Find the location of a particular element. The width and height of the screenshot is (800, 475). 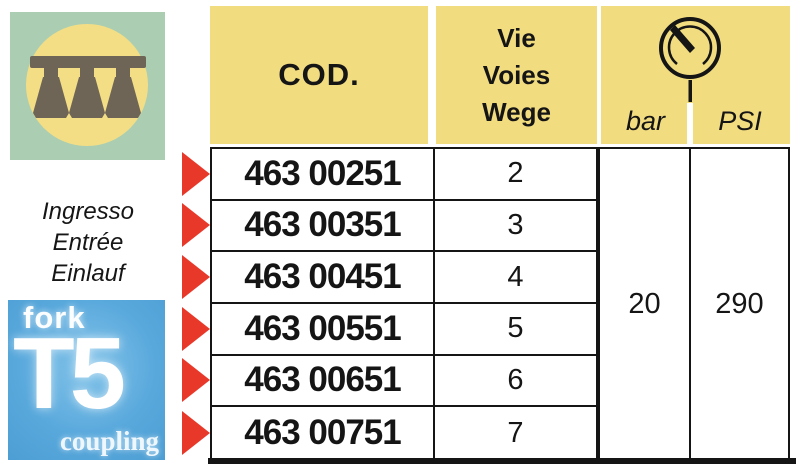

product-code: 463 00651 is located at coordinates (323, 380).